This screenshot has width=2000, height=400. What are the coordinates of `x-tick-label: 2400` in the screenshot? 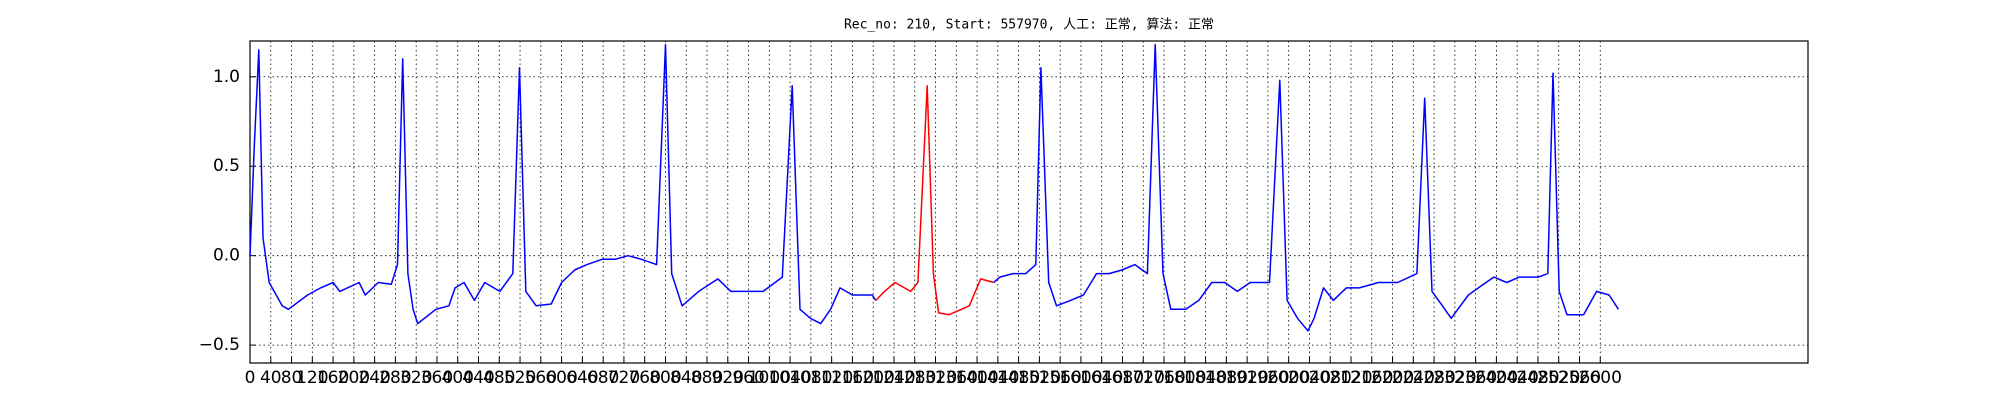 It's located at (1496, 378).